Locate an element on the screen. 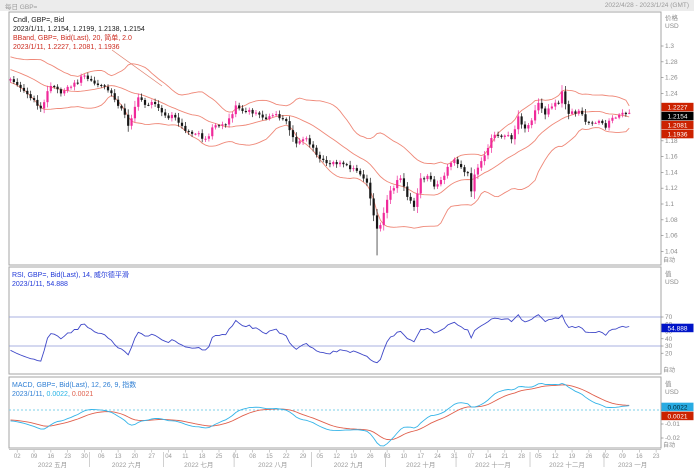  day-label: 23 is located at coordinates (656, 457).